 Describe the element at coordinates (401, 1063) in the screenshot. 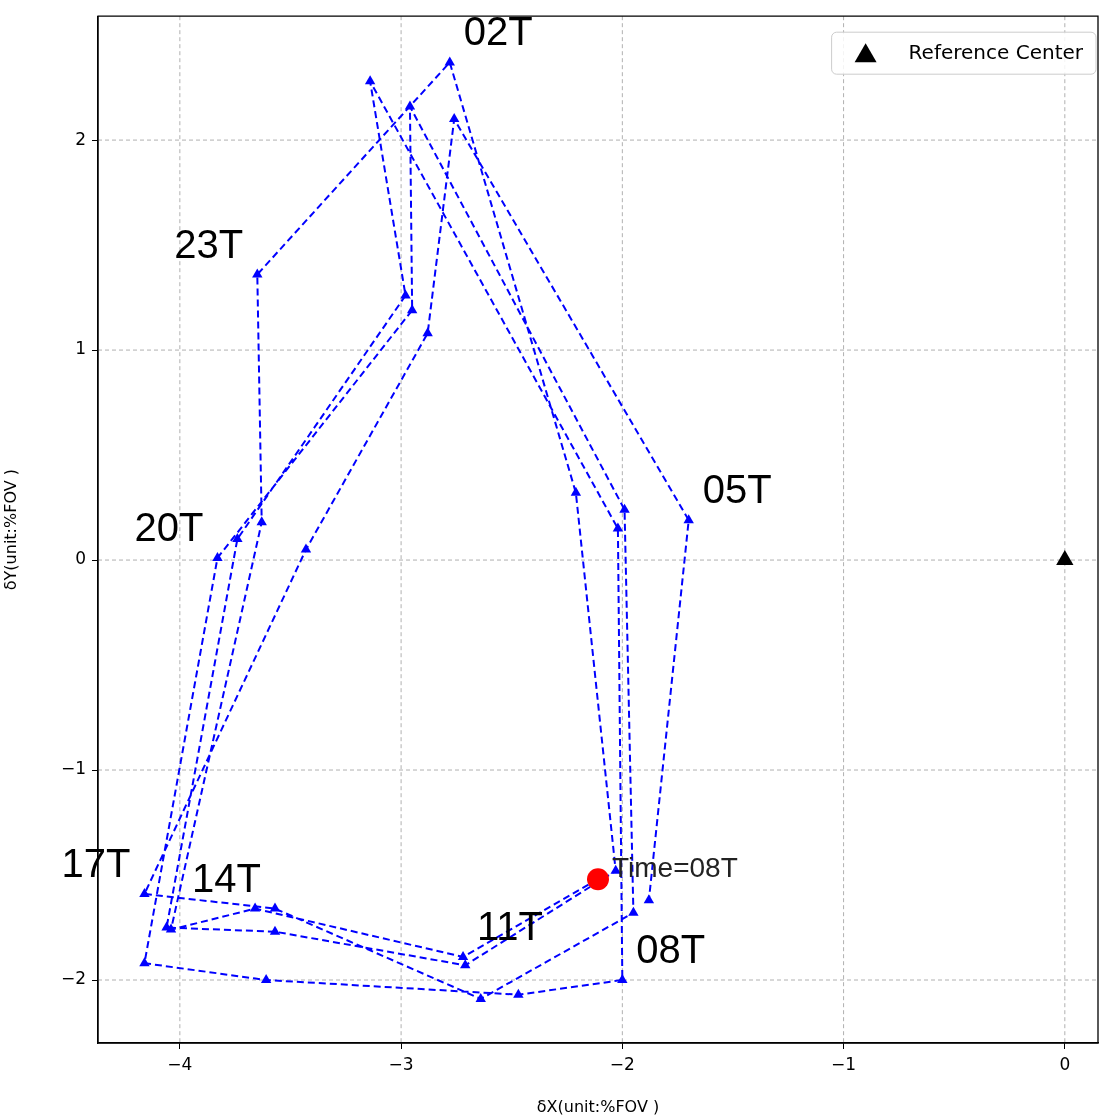

I see `x-tick-label: −3` at that location.